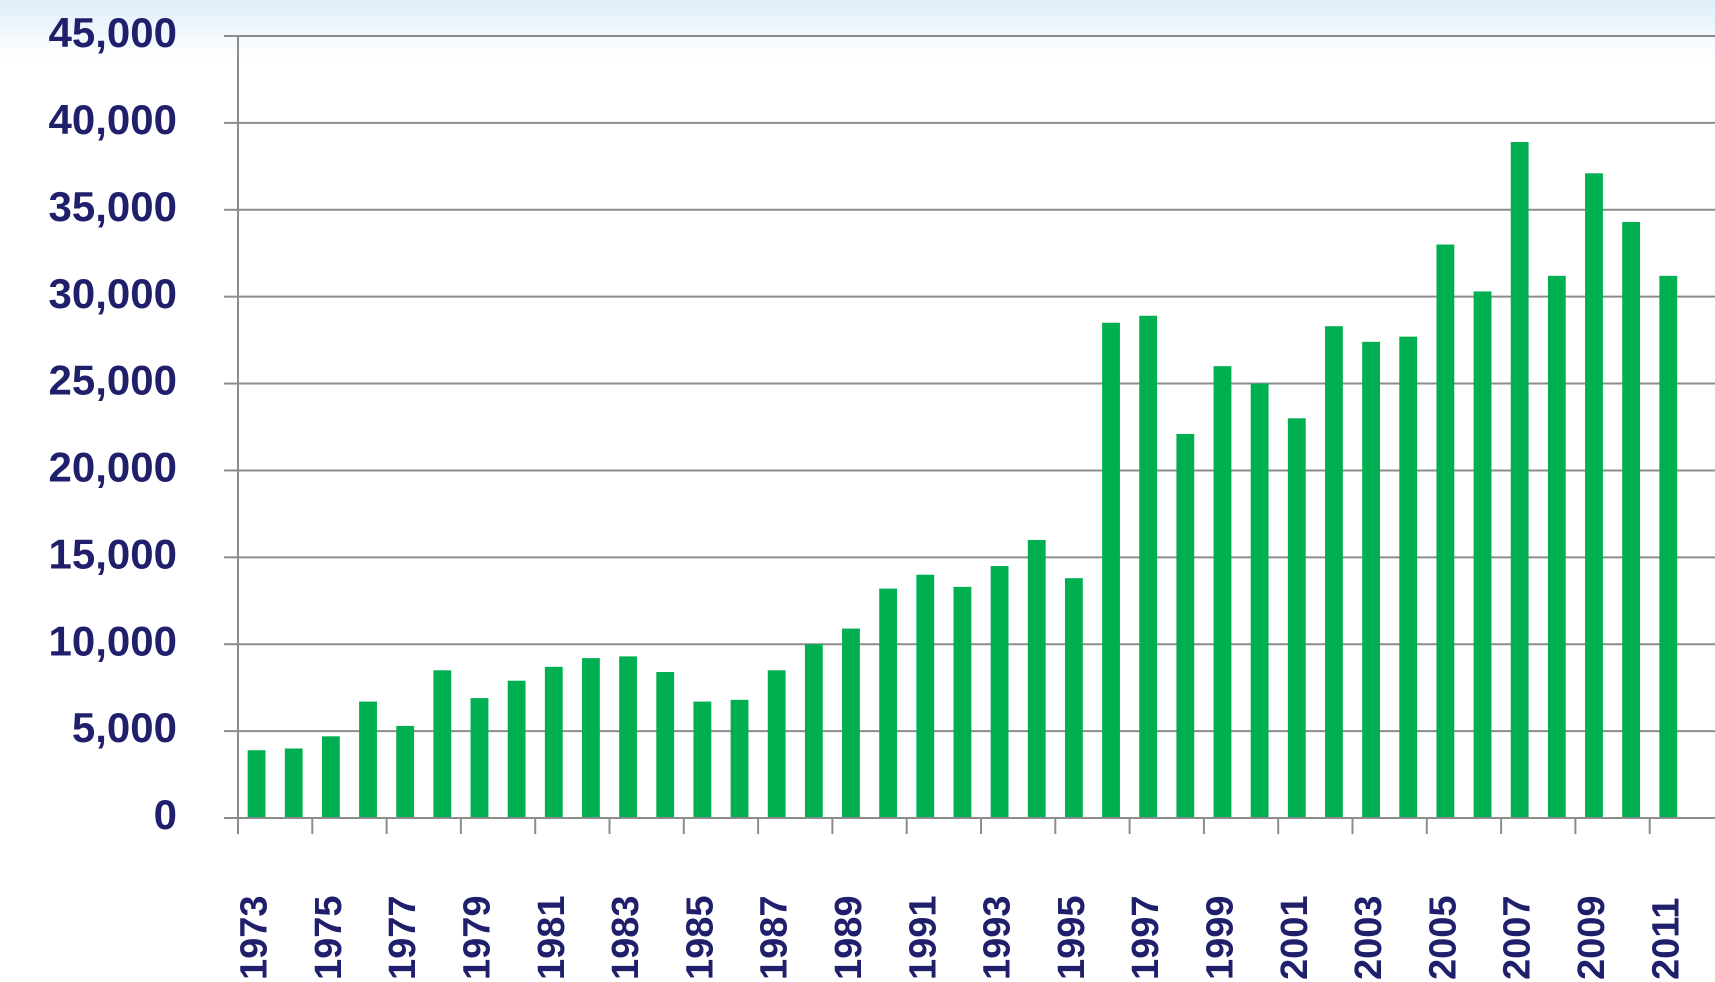 This screenshot has width=1715, height=982. What do you see at coordinates (1443, 937) in the screenshot?
I see `x-tick-label: 2005` at bounding box center [1443, 937].